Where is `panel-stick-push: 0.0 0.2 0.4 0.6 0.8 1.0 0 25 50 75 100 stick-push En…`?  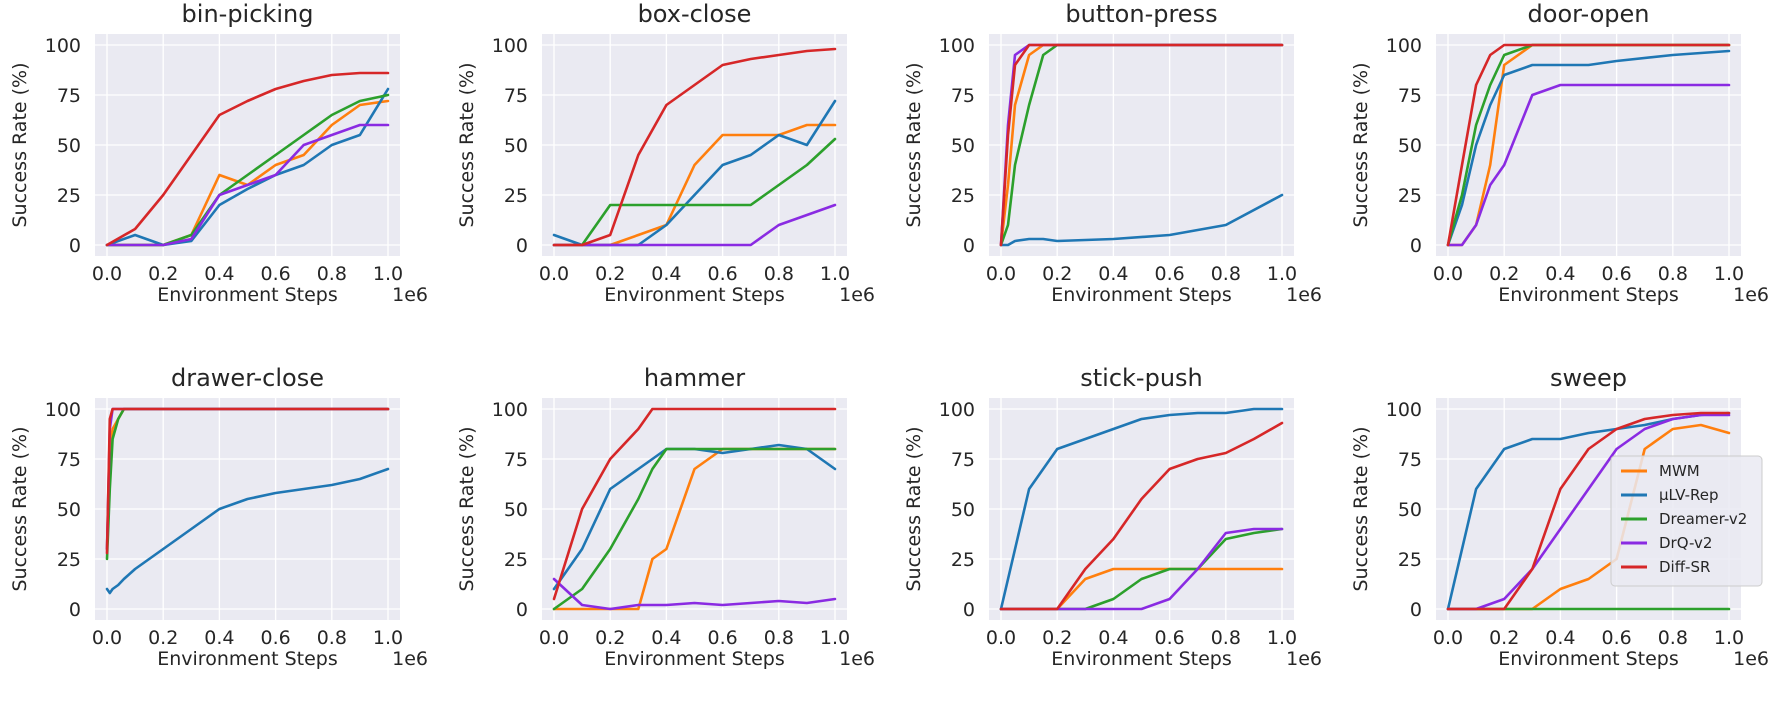 panel-stick-push: 0.0 0.2 0.4 0.6 0.8 1.0 0 25 50 75 100 stick-push En… is located at coordinates (1112, 517).